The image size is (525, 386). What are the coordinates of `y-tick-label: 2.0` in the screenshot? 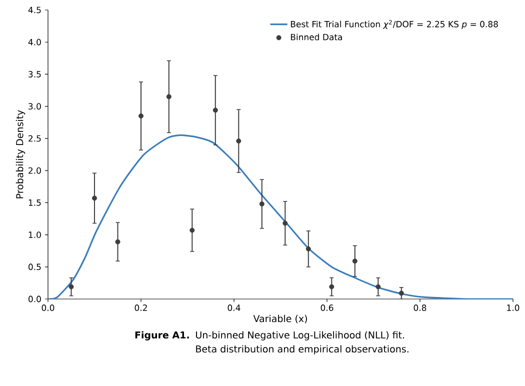 It's located at (34, 170).